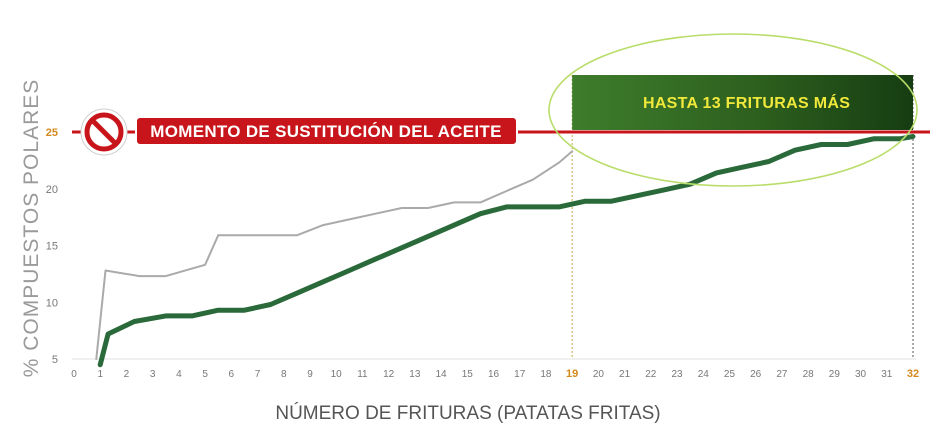  I want to click on x-tick-label: 0, so click(74, 374).